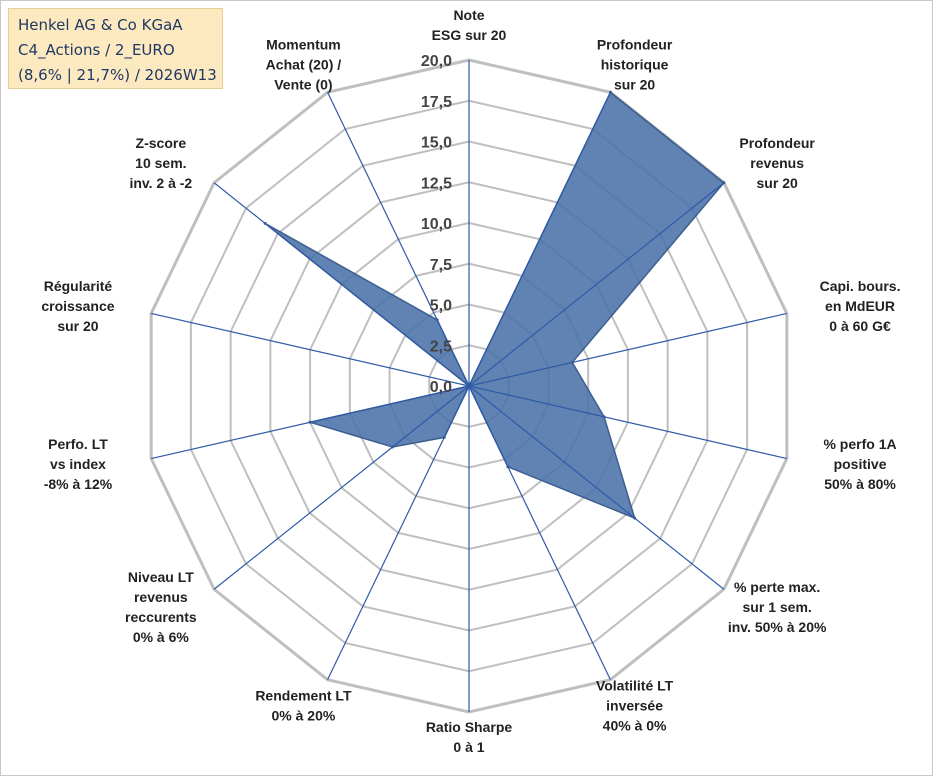 The height and width of the screenshot is (776, 933). What do you see at coordinates (78, 464) in the screenshot?
I see `axis-label: Perfo. LT vs index -8% à 12%` at bounding box center [78, 464].